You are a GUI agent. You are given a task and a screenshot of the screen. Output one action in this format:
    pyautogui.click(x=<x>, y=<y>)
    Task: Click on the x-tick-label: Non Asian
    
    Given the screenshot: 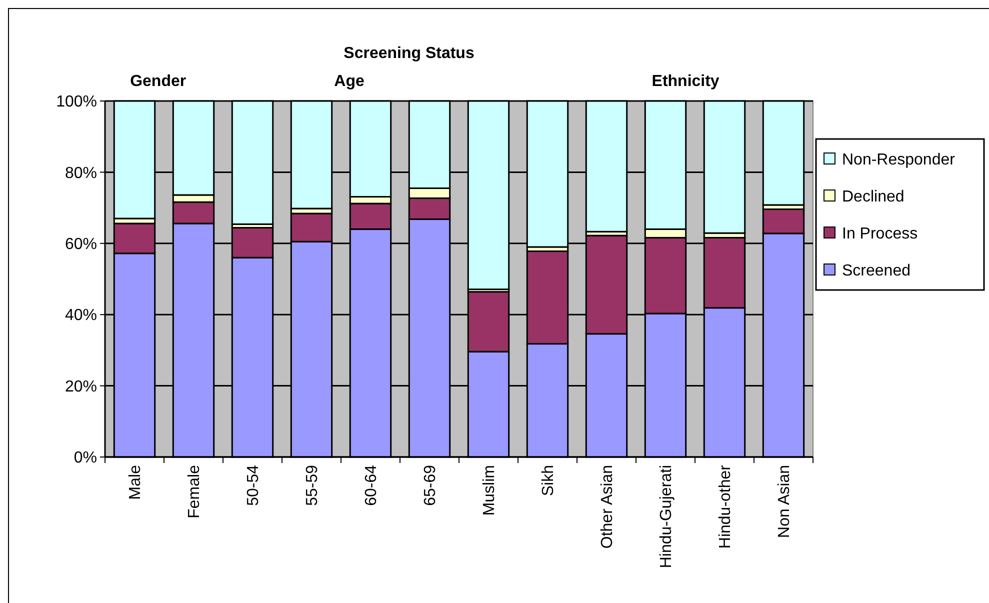 What is the action you would take?
    pyautogui.click(x=785, y=501)
    